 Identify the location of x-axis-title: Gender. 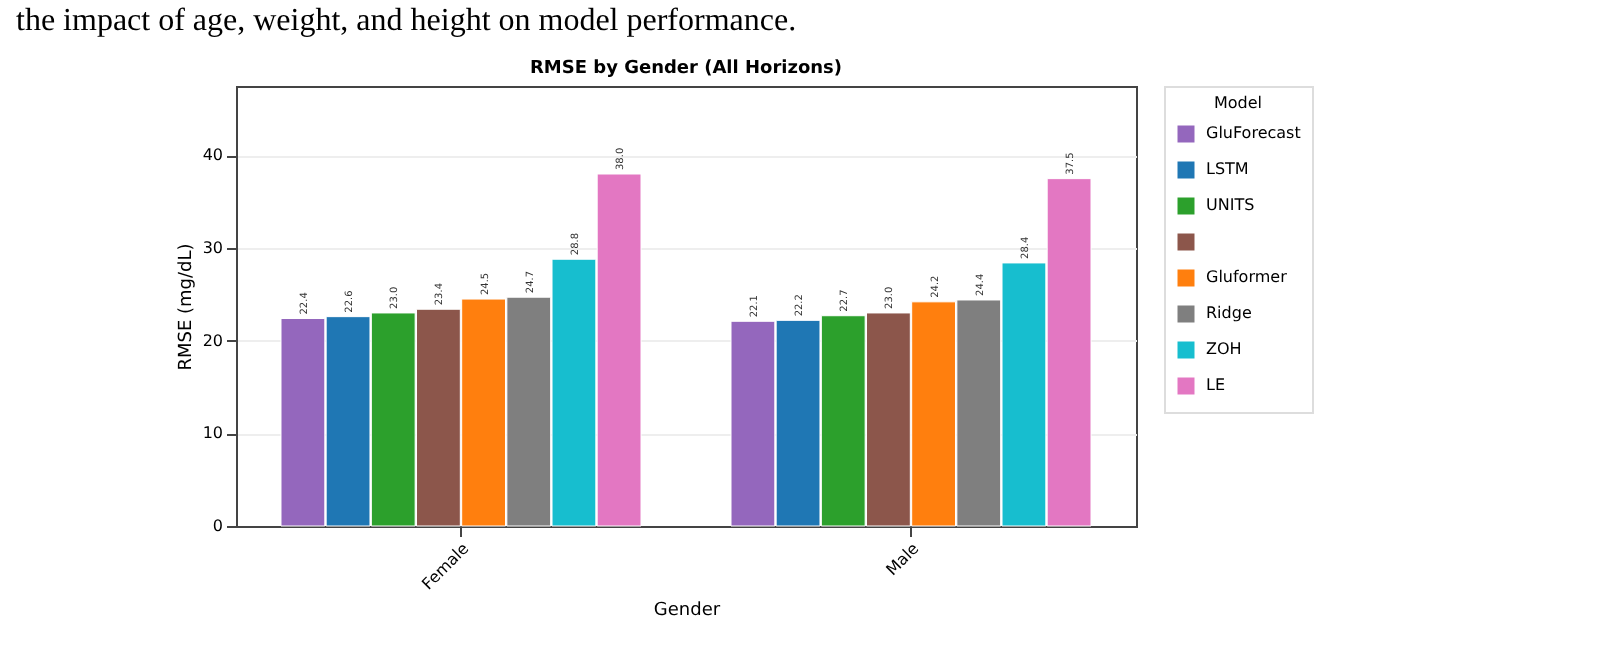
(687, 611).